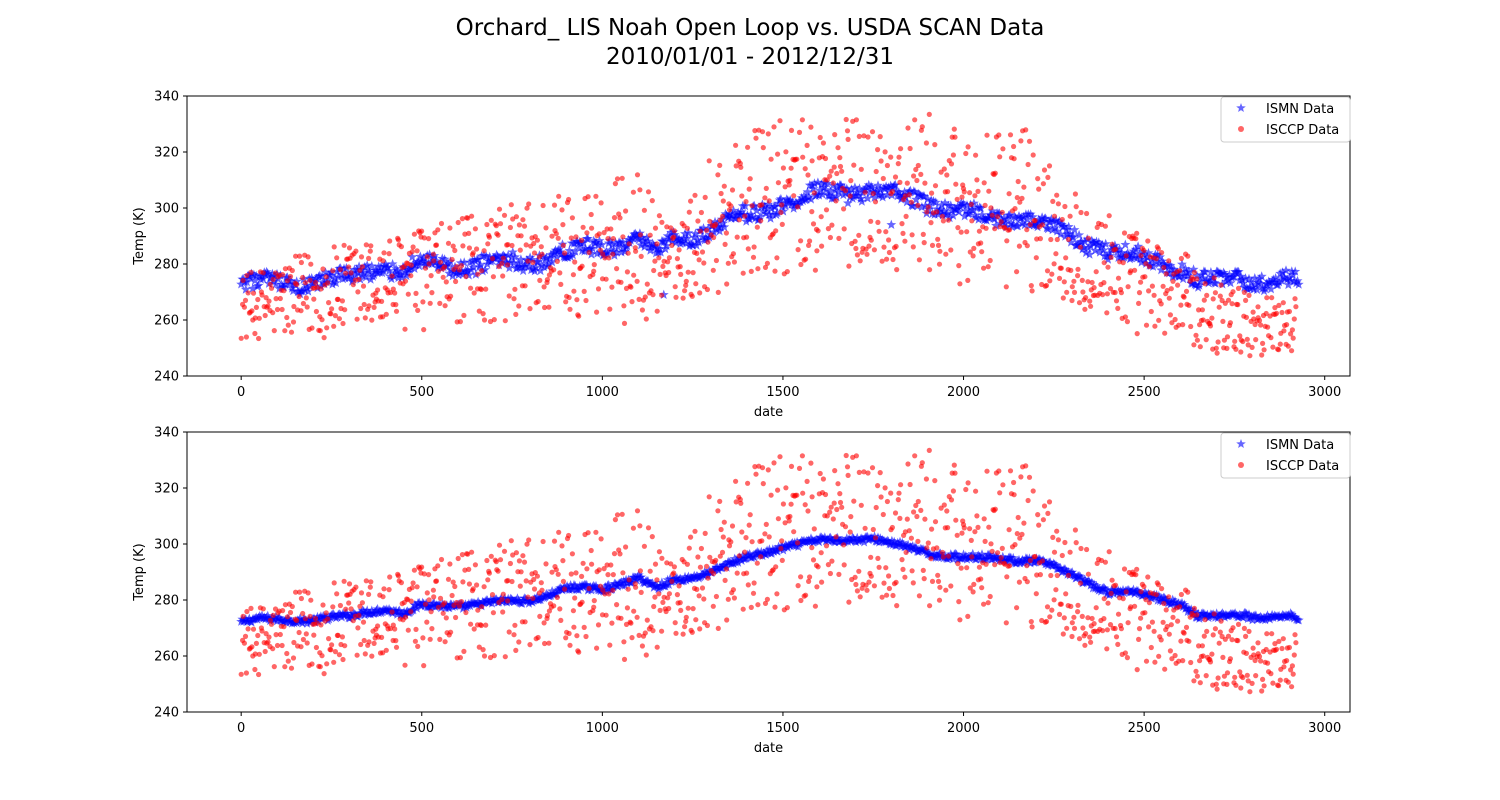 The image size is (1500, 800). Describe the element at coordinates (768, 412) in the screenshot. I see `x-axis-label: date` at that location.